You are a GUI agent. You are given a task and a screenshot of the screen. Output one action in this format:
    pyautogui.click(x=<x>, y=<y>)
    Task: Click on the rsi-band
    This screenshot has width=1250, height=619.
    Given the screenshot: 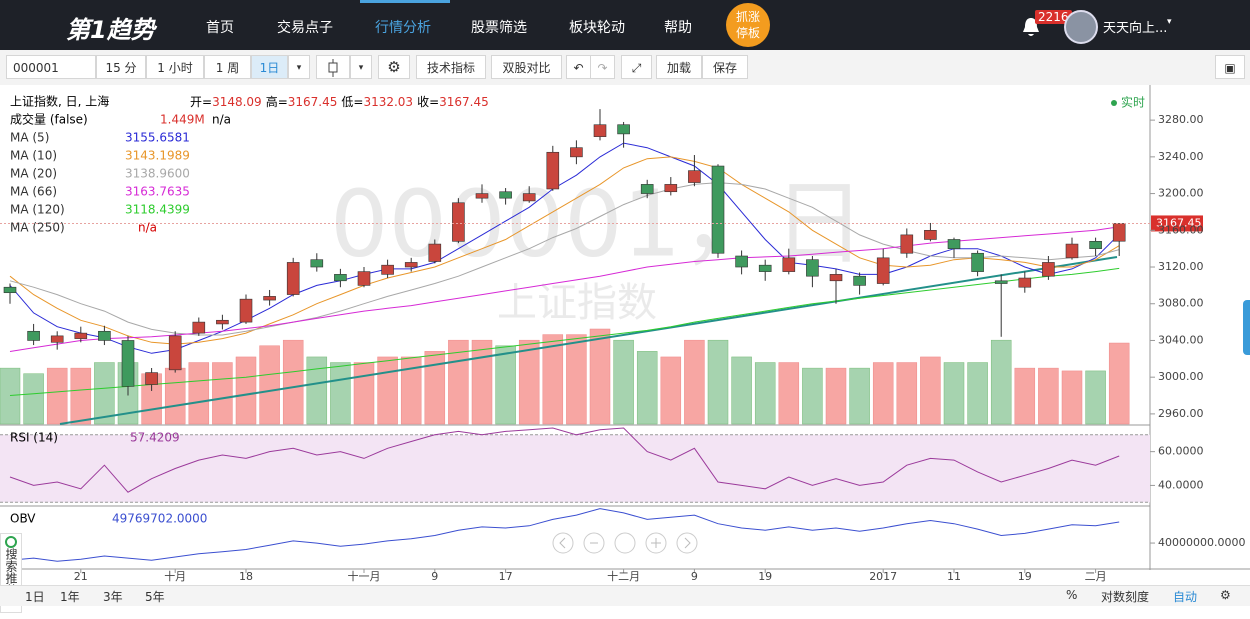 What is the action you would take?
    pyautogui.click(x=575, y=468)
    